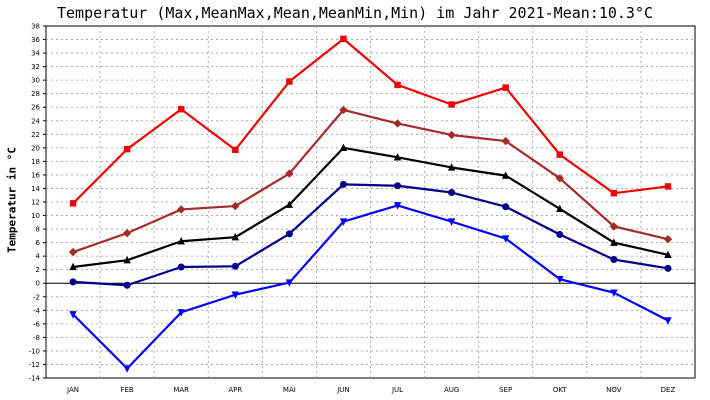  What do you see at coordinates (34, 365) in the screenshot?
I see `y-tick-label: -12` at bounding box center [34, 365].